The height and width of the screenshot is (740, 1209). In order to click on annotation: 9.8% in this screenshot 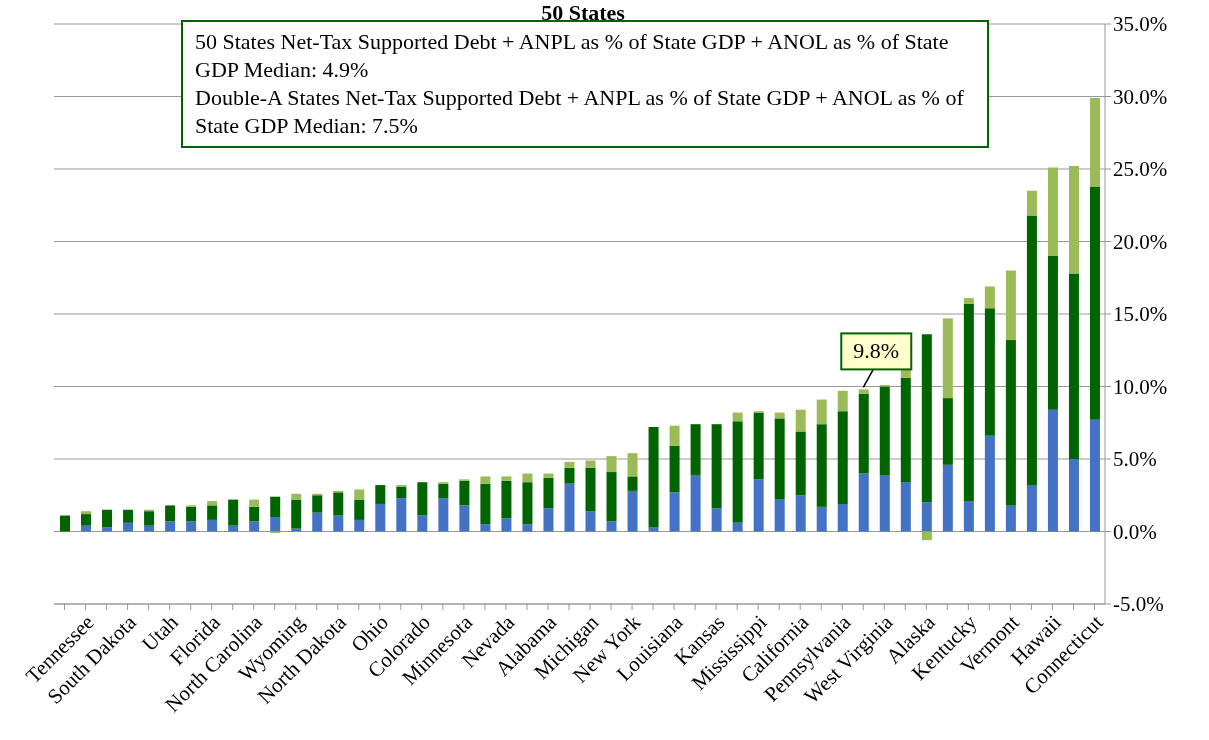, I will do `click(876, 351)`.